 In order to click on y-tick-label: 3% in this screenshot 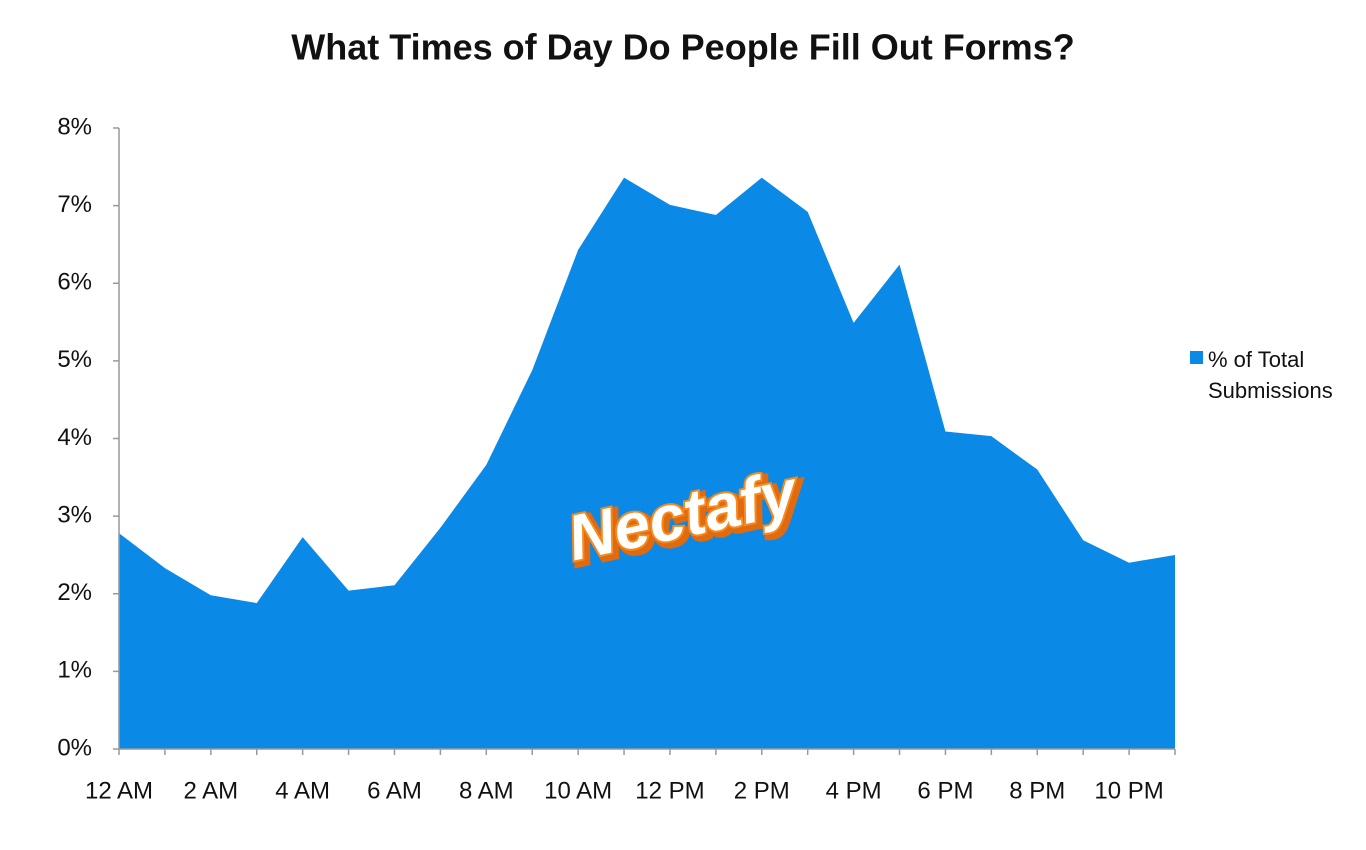, I will do `click(74, 514)`.